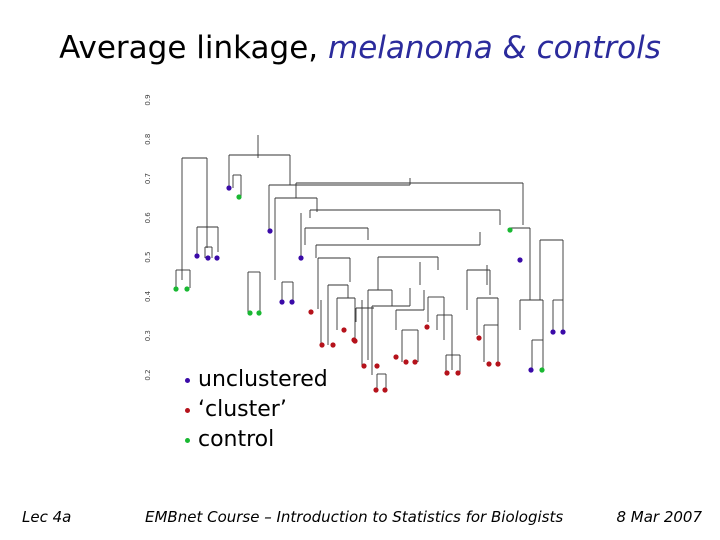 The height and width of the screenshot is (540, 720). What do you see at coordinates (494, 48) in the screenshot?
I see `title-accent: melanoma & controls` at bounding box center [494, 48].